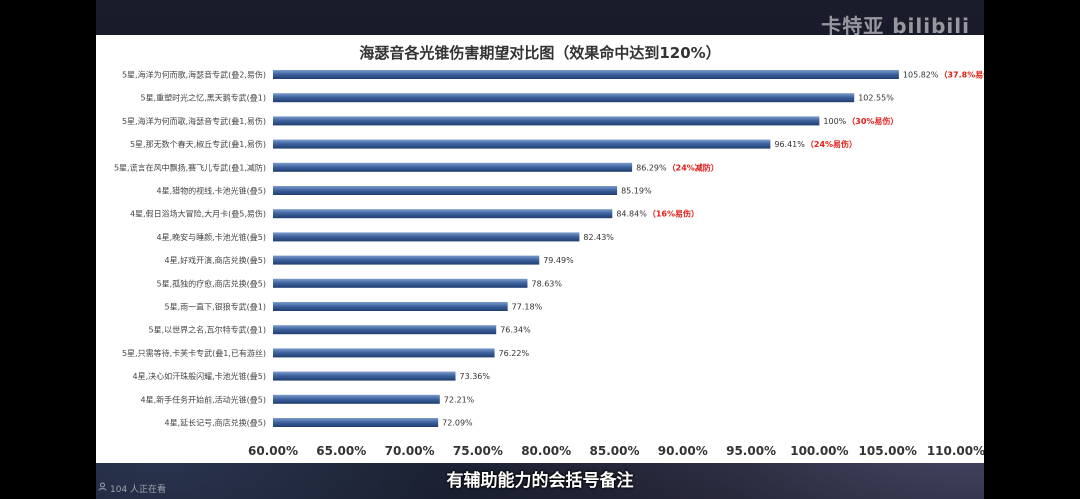 The height and width of the screenshot is (499, 1080). I want to click on video-subtitle: 有辅助能力的会括号备注, so click(540, 481).